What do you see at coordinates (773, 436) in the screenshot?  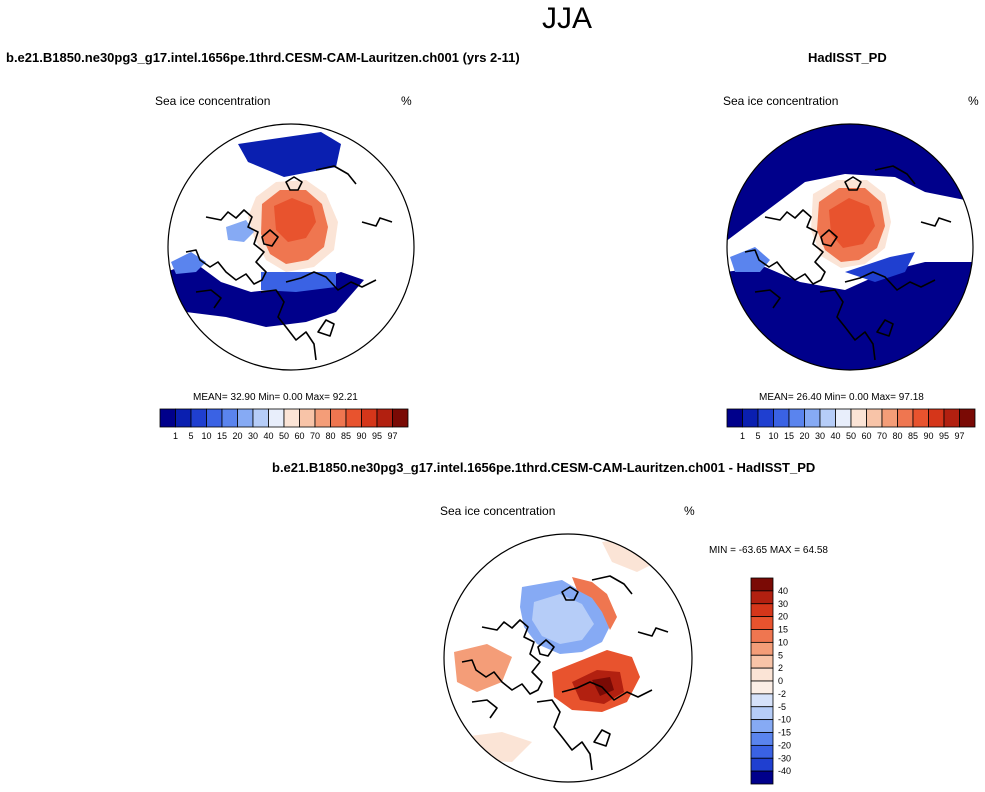 I see `panel-2-colorbar-tick-label: 10` at bounding box center [773, 436].